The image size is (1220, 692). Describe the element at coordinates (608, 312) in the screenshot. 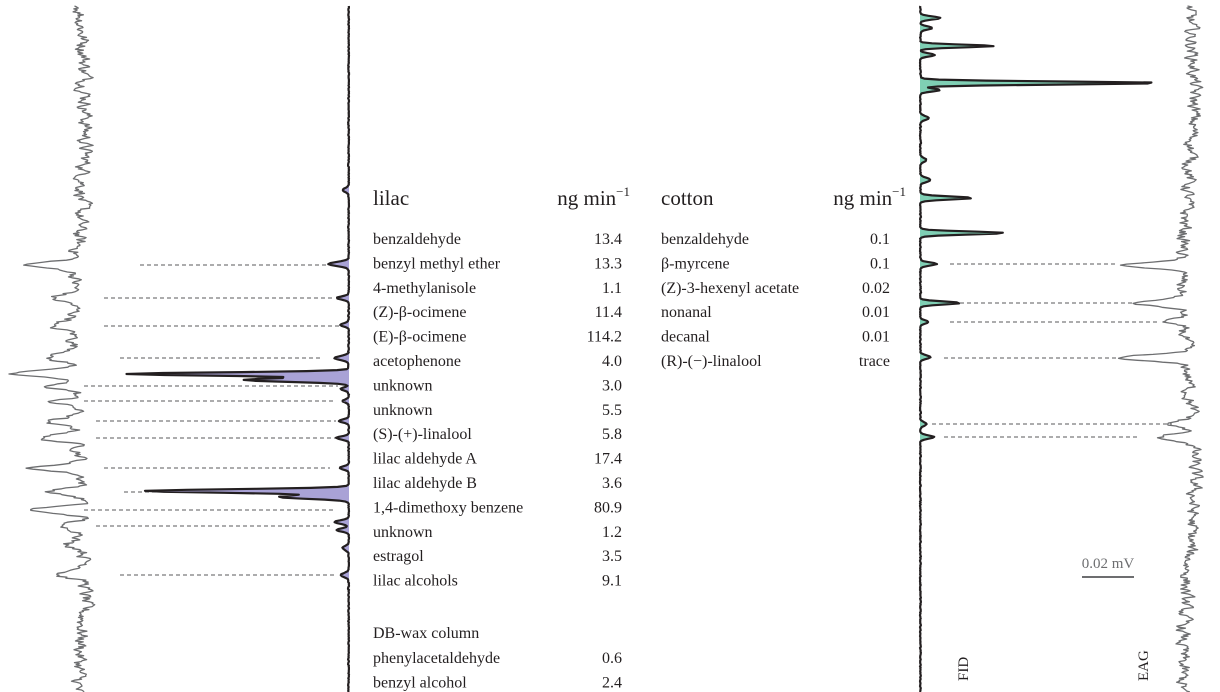

I see `lilac-compound-value: 11.4` at that location.